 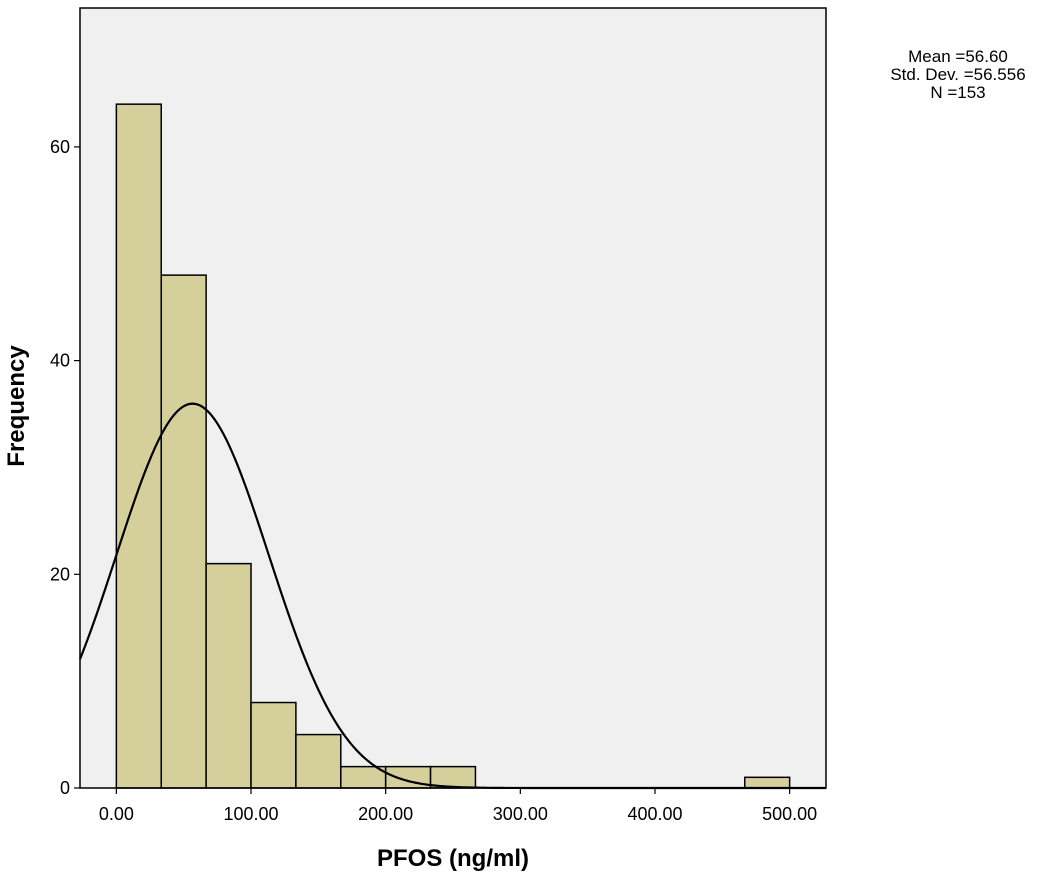 I want to click on stats-box: Mean =56.60 Std. Dev. =56.556 N =153, so click(x=957, y=74).